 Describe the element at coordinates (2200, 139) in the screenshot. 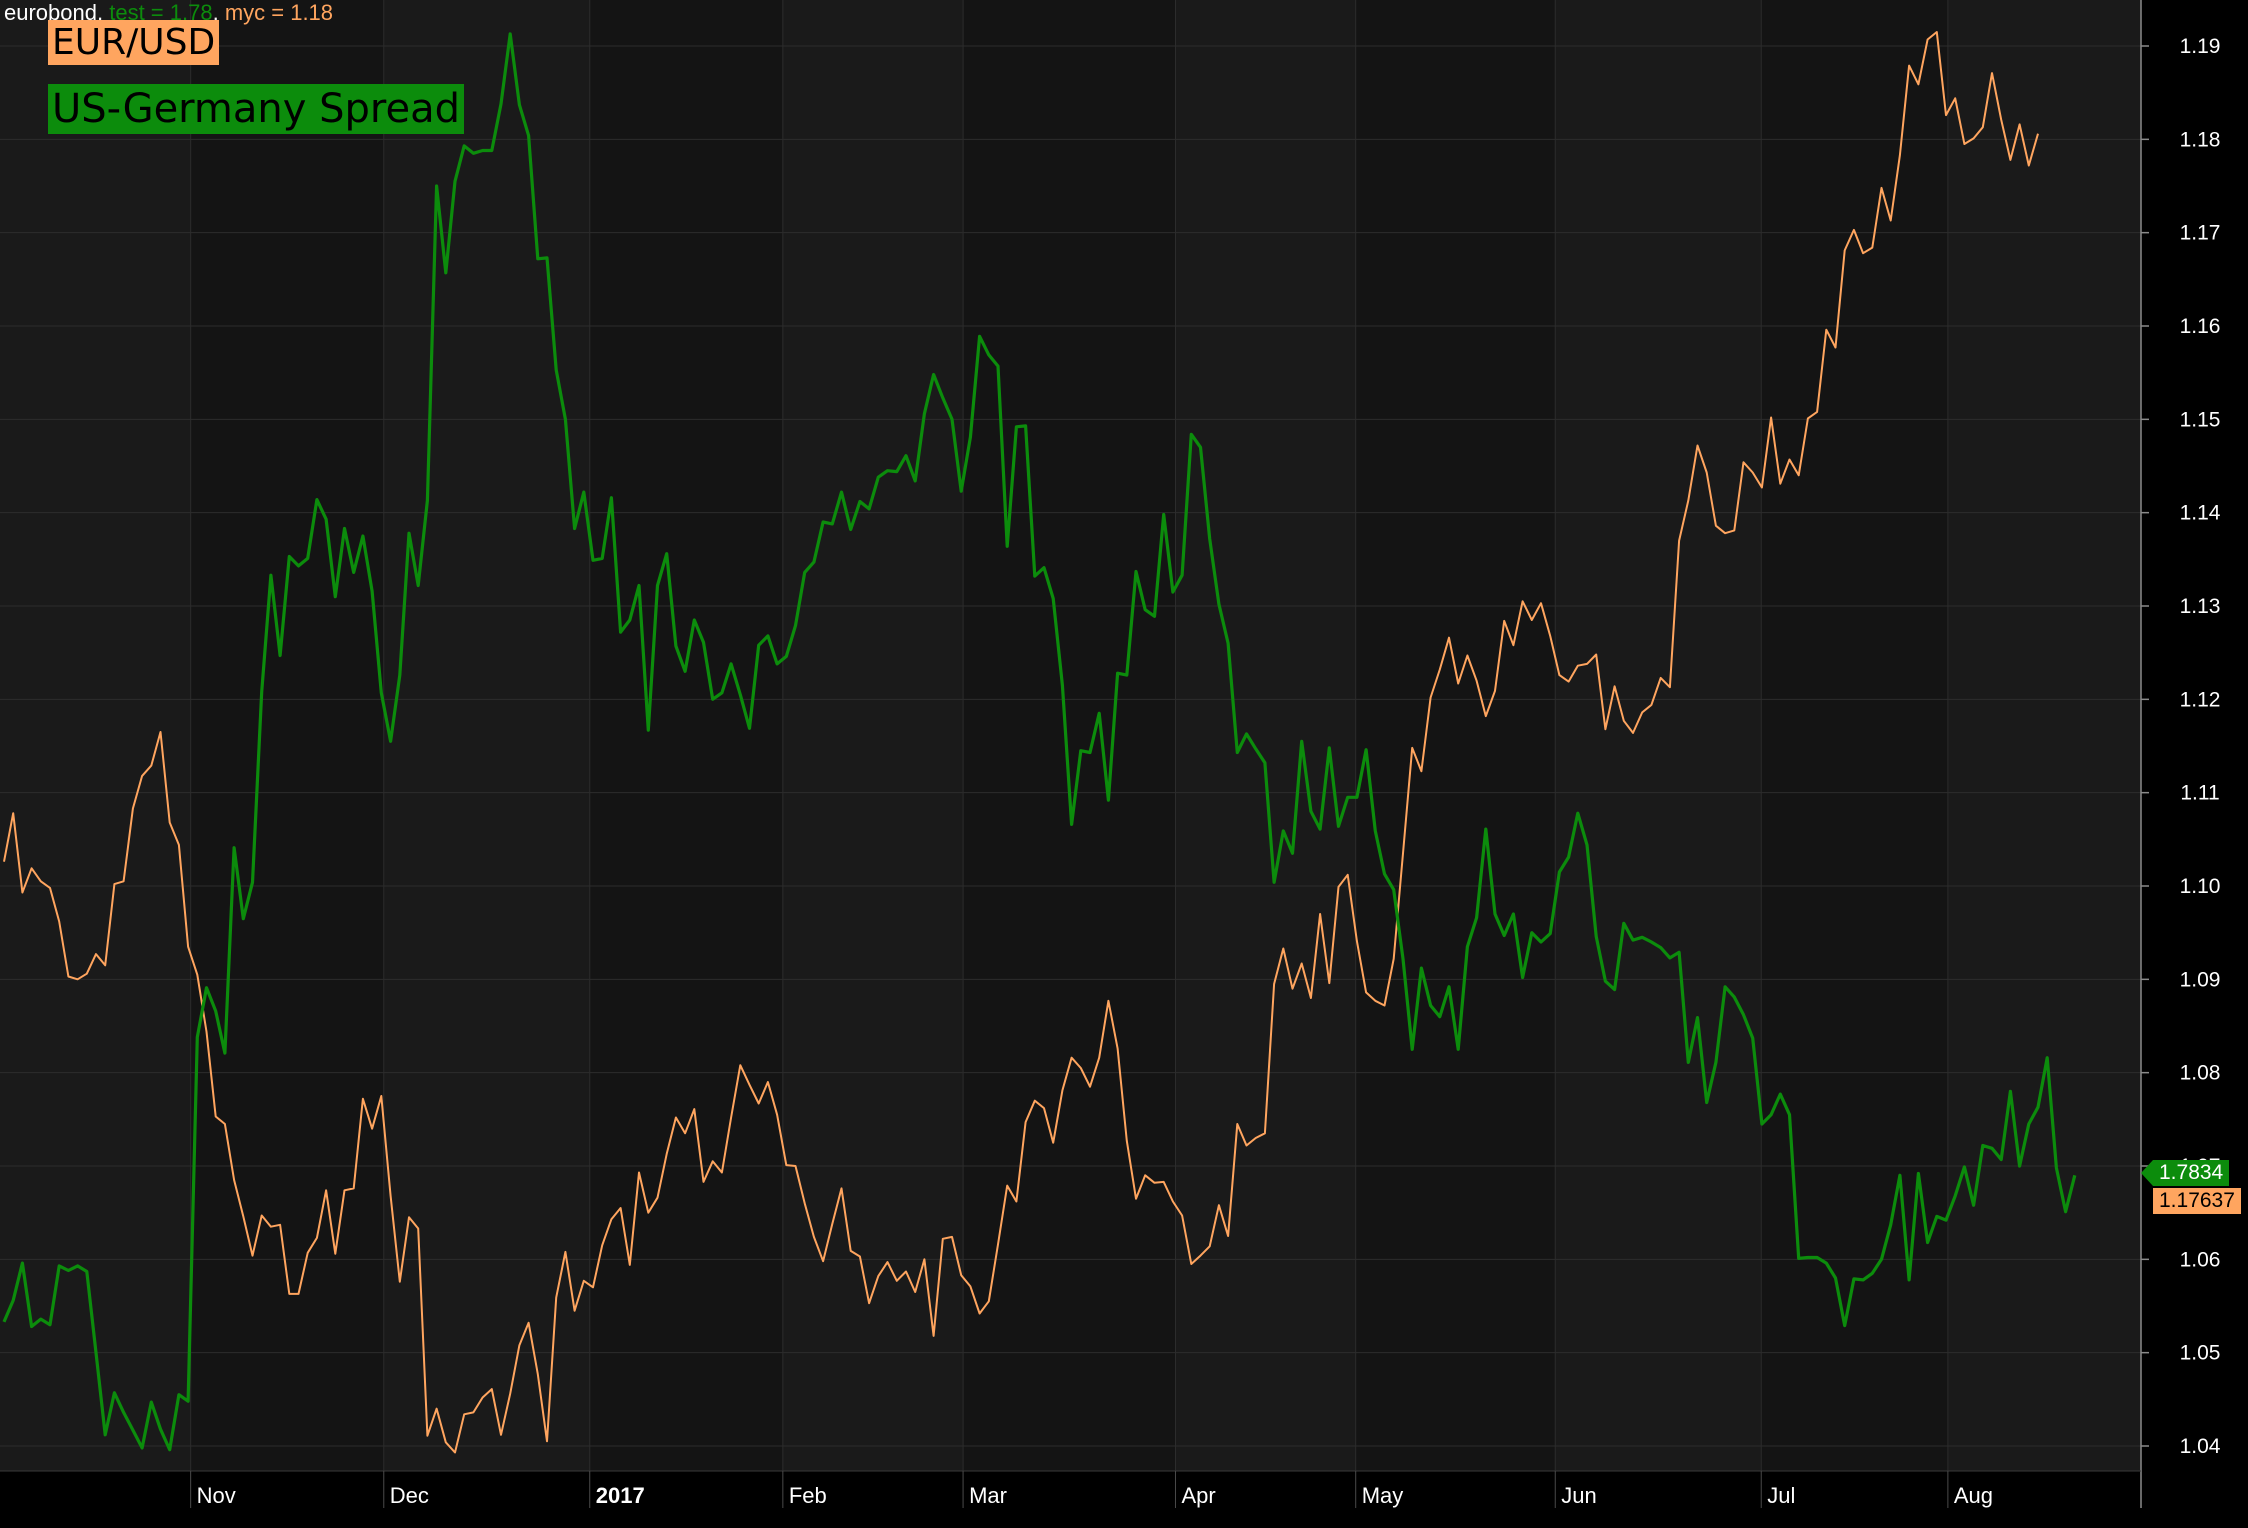

I see `y-tick-label: 1.18` at that location.